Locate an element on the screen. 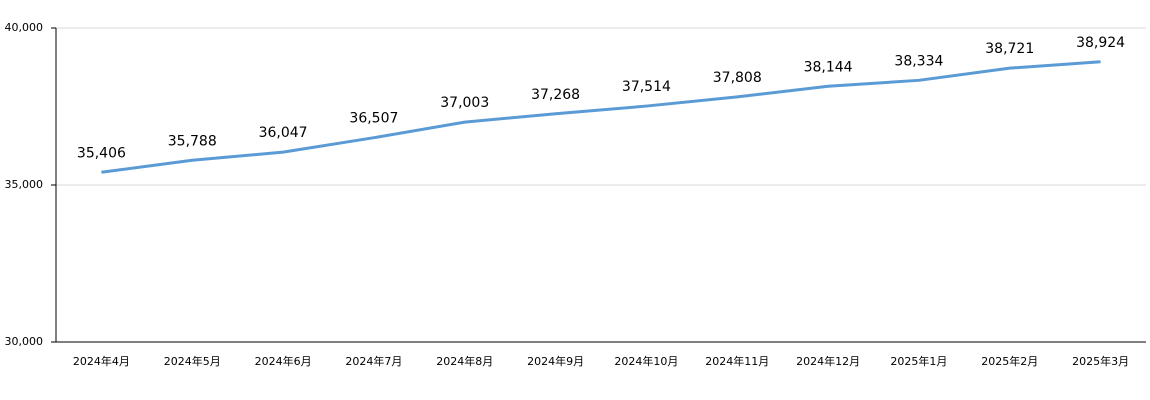 The height and width of the screenshot is (400, 1150). x-tick-label: 2024年5月 is located at coordinates (192, 361).